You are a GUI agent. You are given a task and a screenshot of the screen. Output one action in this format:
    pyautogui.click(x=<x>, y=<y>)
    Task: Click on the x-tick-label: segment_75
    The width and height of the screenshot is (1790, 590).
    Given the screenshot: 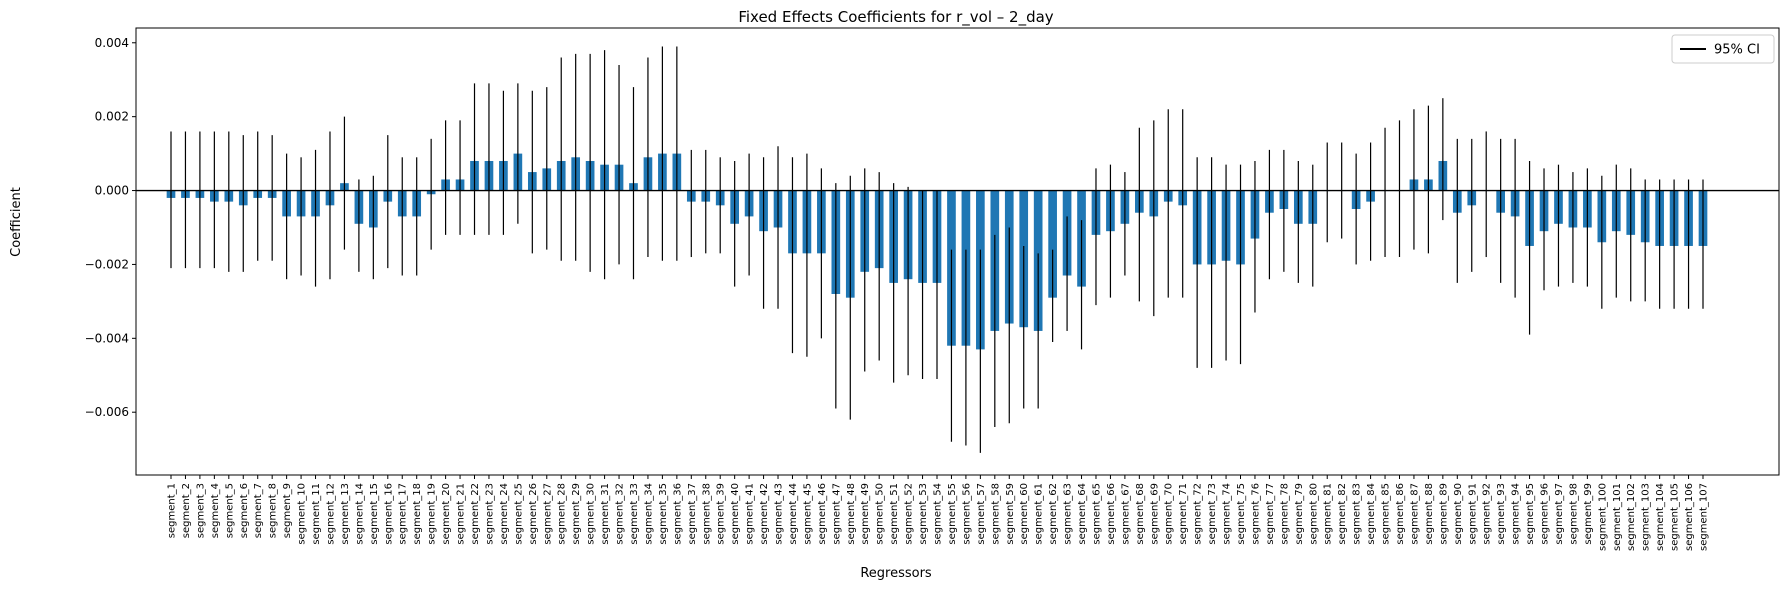 What is the action you would take?
    pyautogui.click(x=1241, y=514)
    